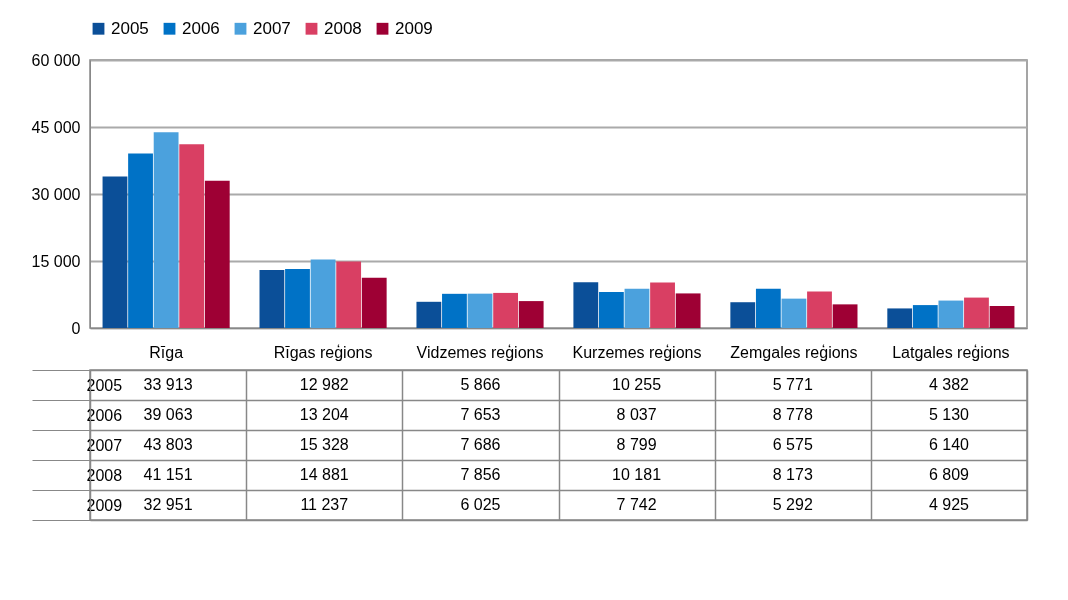  Describe the element at coordinates (272, 28) in the screenshot. I see `legend-label: 2007` at that location.